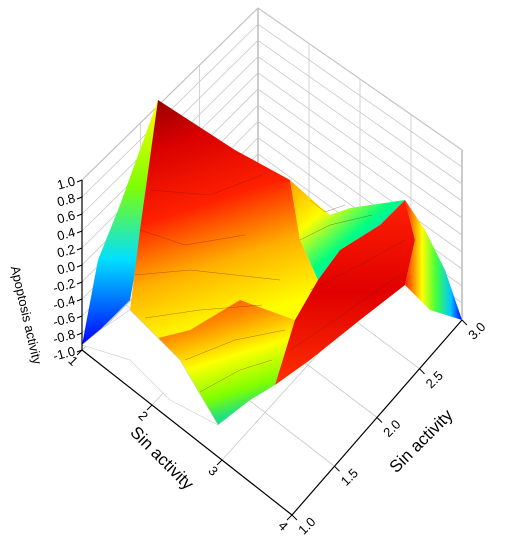 The height and width of the screenshot is (550, 510). I want to click on surface-front-cut, so click(150, 367).